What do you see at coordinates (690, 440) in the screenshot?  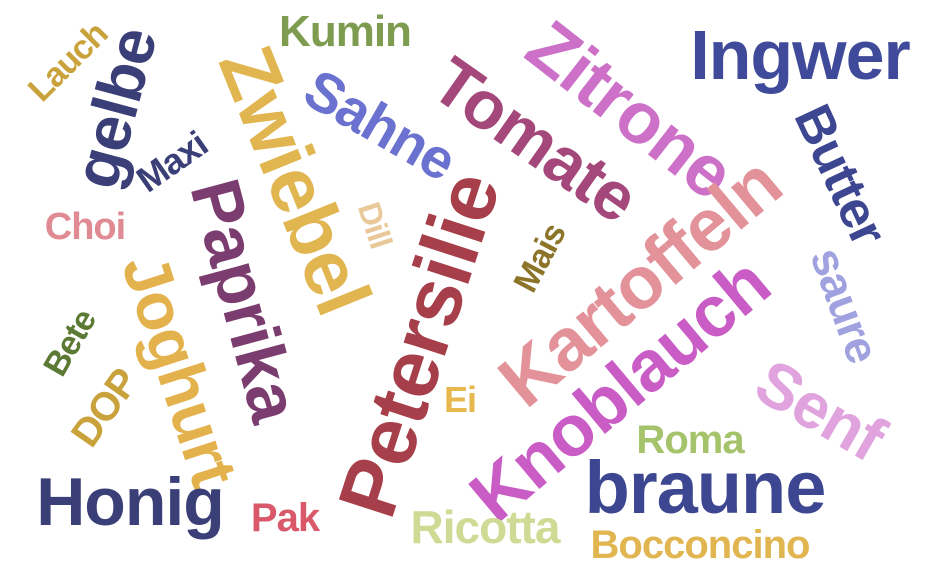 I see `word-roma: Roma` at bounding box center [690, 440].